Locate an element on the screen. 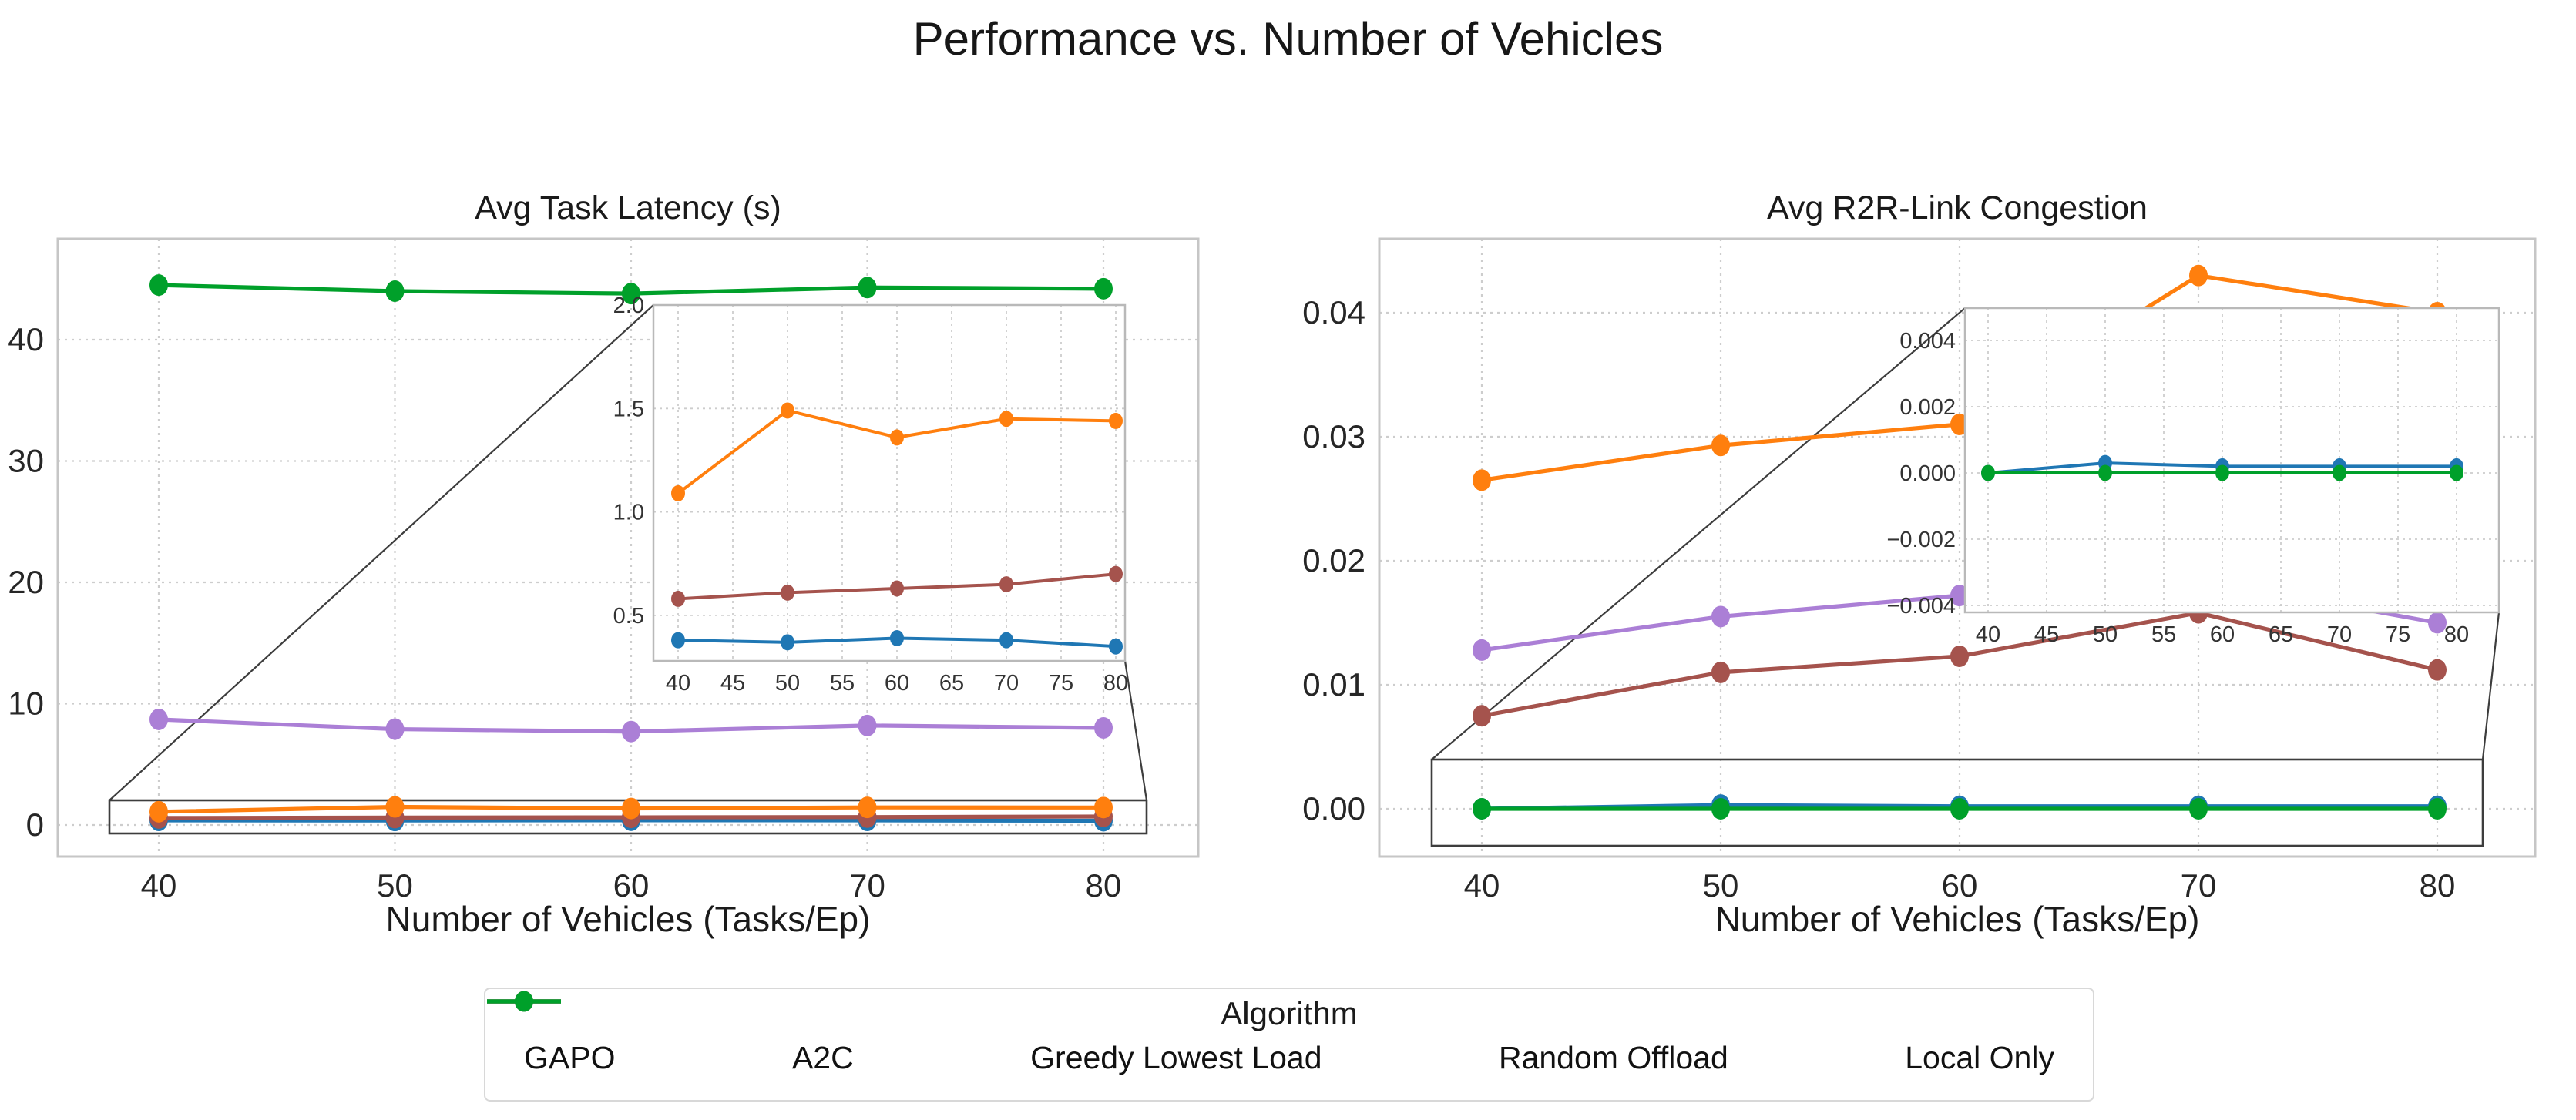  legend-label: Random Offload is located at coordinates (1613, 1057).